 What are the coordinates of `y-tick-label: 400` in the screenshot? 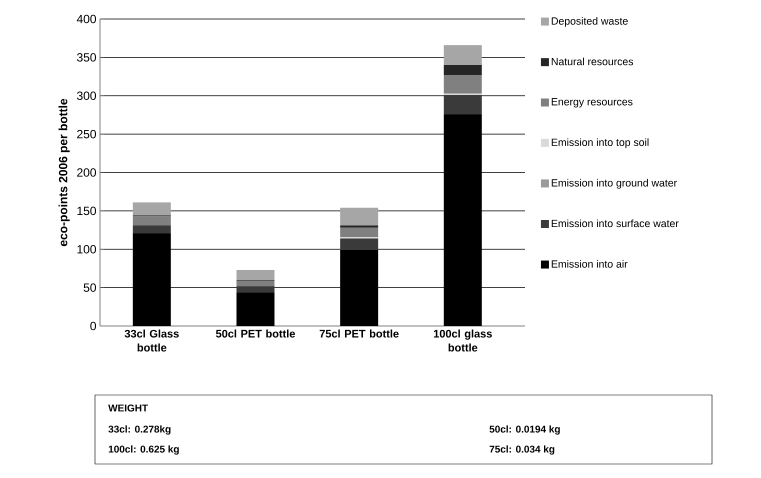 It's located at (86, 19).